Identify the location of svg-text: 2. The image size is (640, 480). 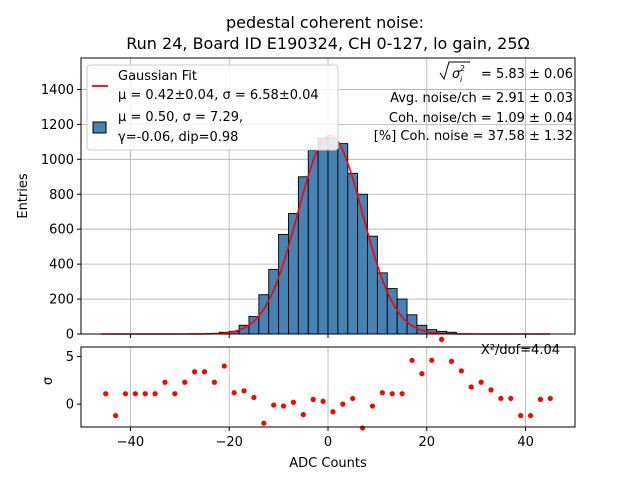
(462, 68).